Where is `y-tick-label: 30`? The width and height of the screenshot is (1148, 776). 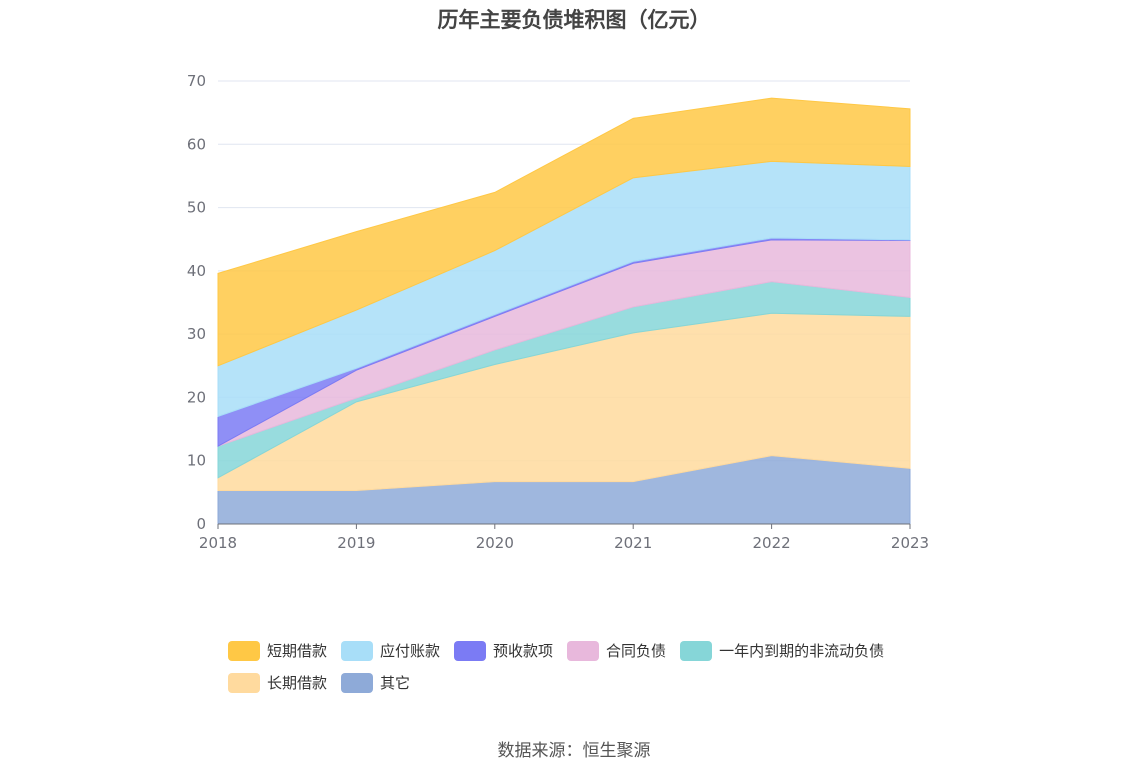
y-tick-label: 30 is located at coordinates (196, 334).